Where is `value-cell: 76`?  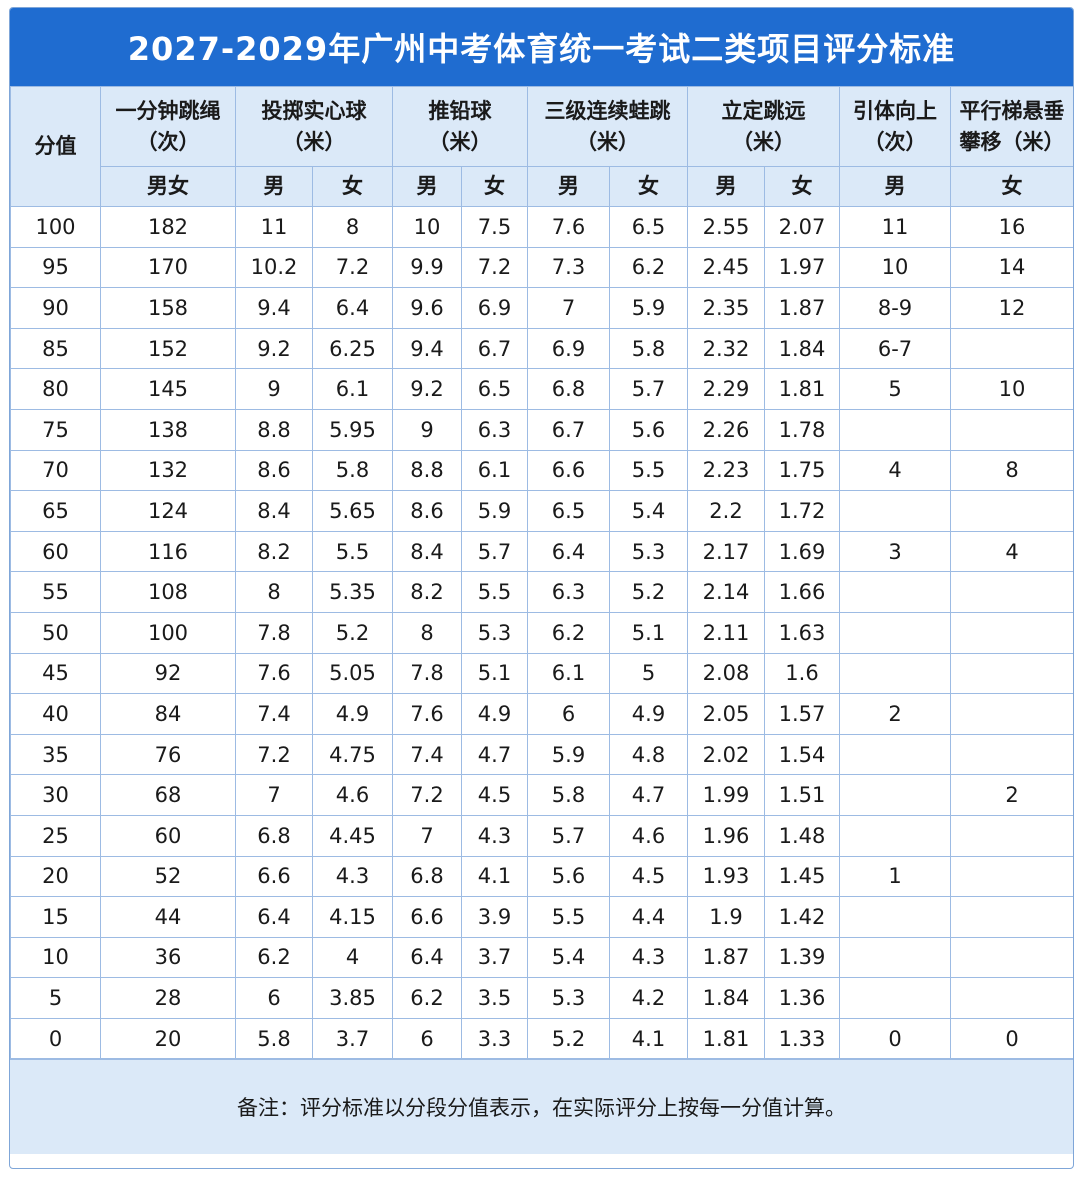
value-cell: 76 is located at coordinates (168, 754).